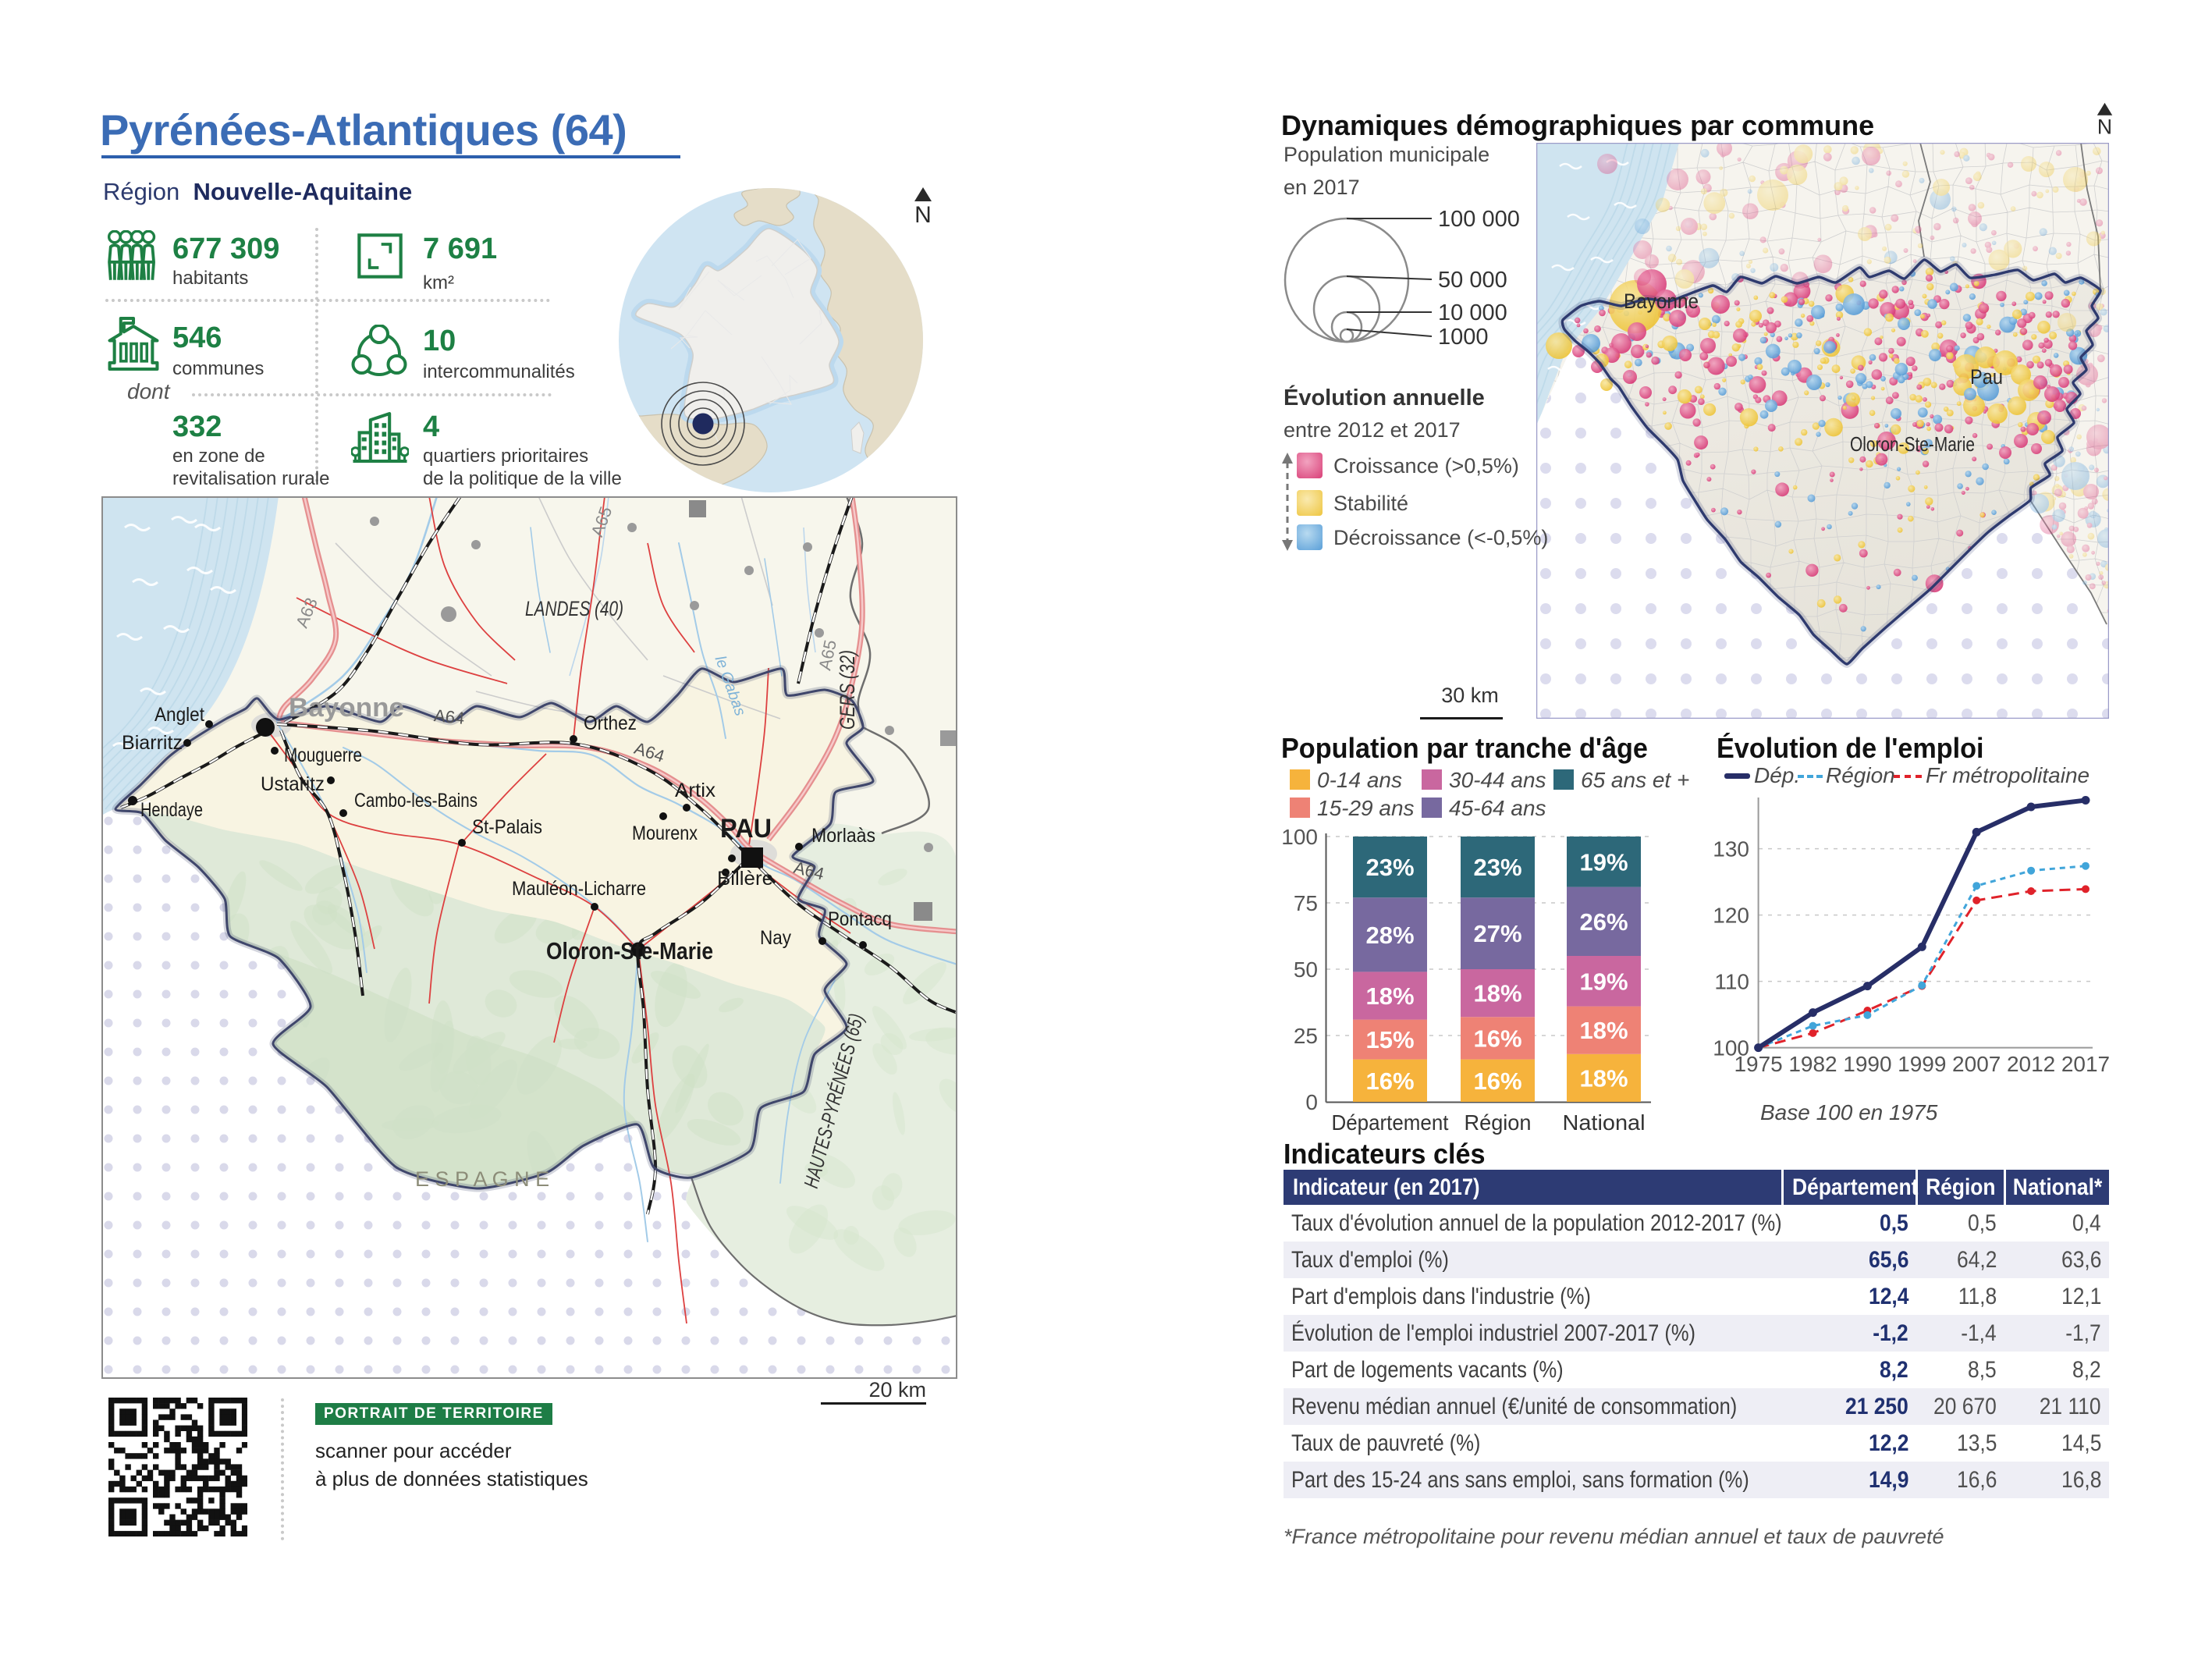 The height and width of the screenshot is (1659, 2212). Describe the element at coordinates (1390, 1122) in the screenshot. I see `svg-text: Département` at that location.